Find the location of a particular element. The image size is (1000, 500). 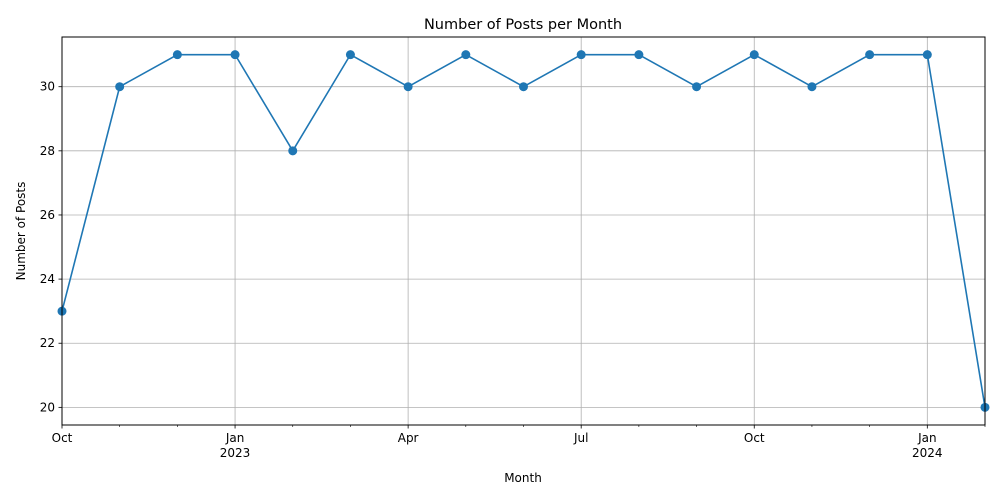

y-tick-label: 22 is located at coordinates (47, 343).